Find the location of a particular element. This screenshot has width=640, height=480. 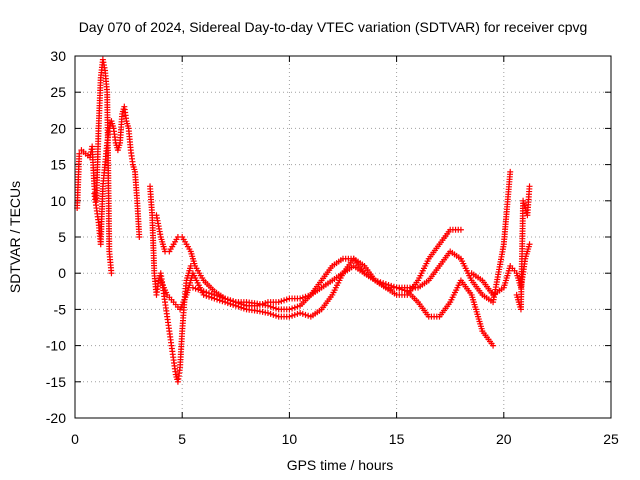

series-arc-e is located at coordinates (327, 302).